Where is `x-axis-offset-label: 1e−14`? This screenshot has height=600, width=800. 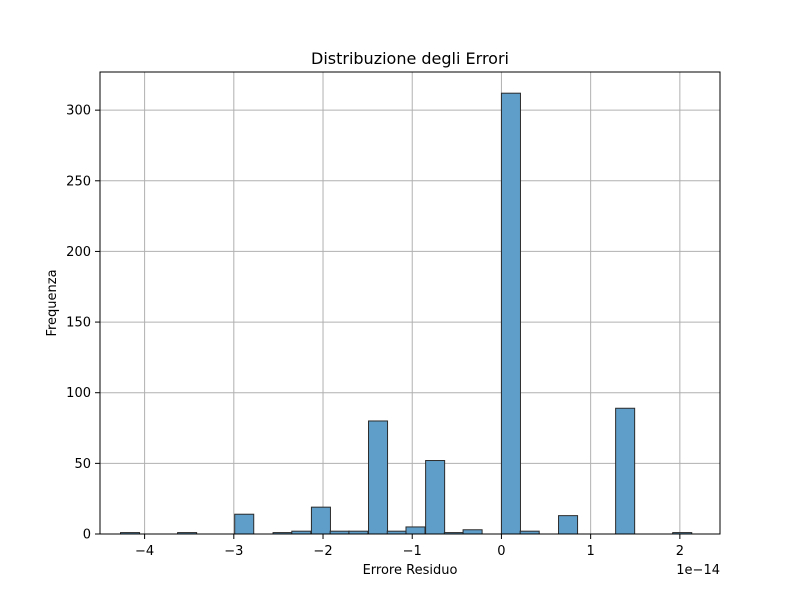 x-axis-offset-label: 1e−14 is located at coordinates (698, 570).